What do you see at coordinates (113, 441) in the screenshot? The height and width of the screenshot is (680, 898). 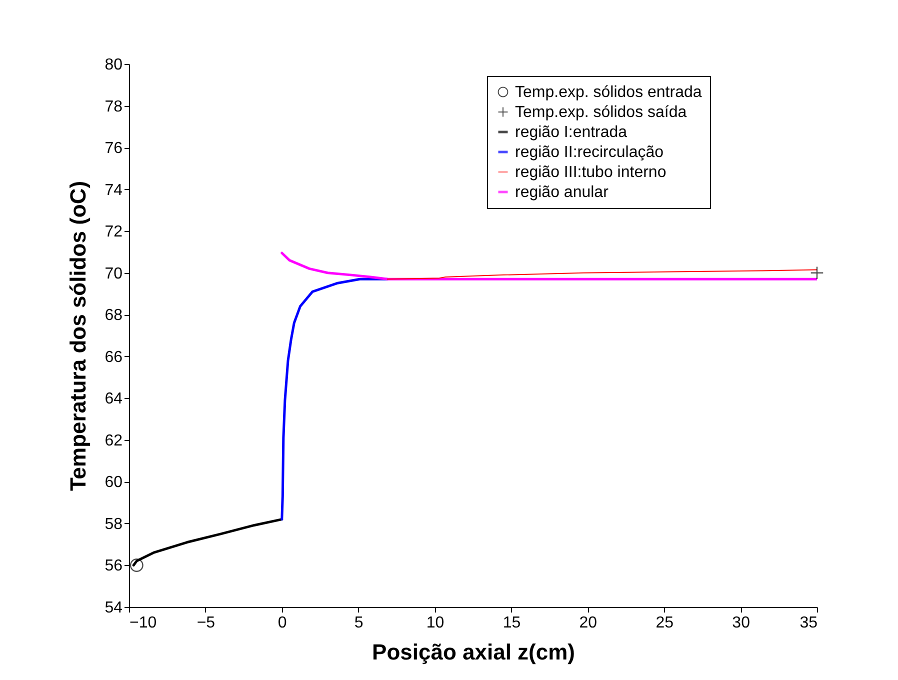 I see `y-tick-label: 62` at bounding box center [113, 441].